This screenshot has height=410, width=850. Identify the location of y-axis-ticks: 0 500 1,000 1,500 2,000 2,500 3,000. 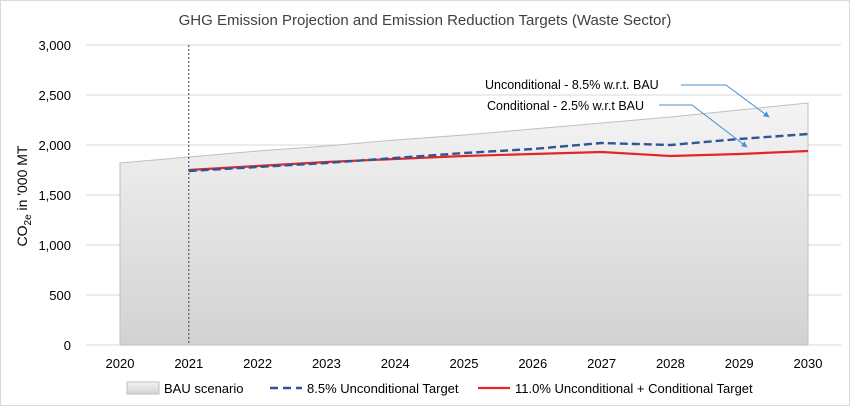
(54, 195).